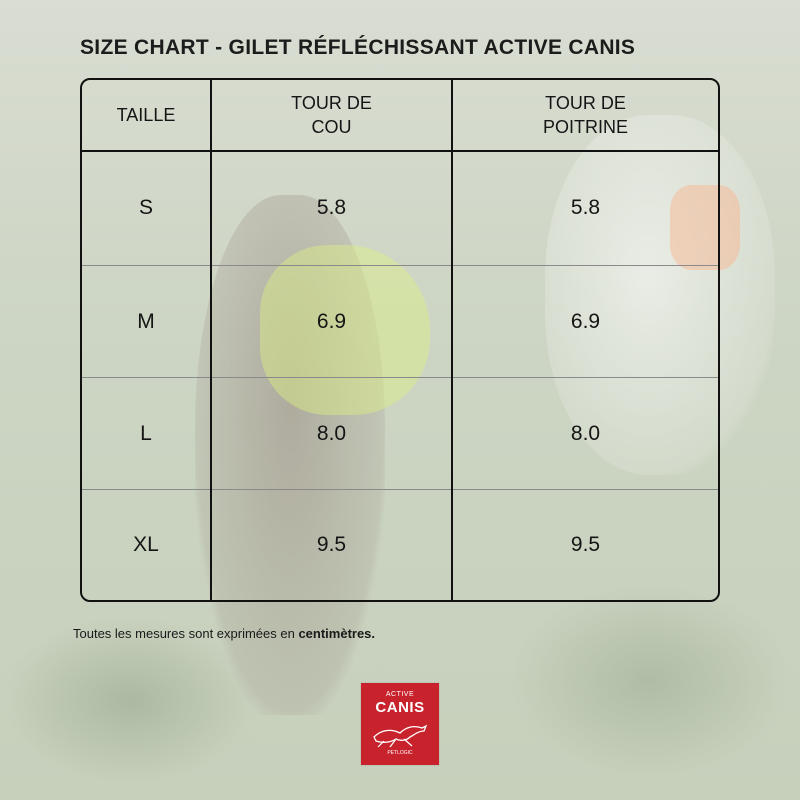  I want to click on table-row: L 8.0 8.0, so click(400, 433).